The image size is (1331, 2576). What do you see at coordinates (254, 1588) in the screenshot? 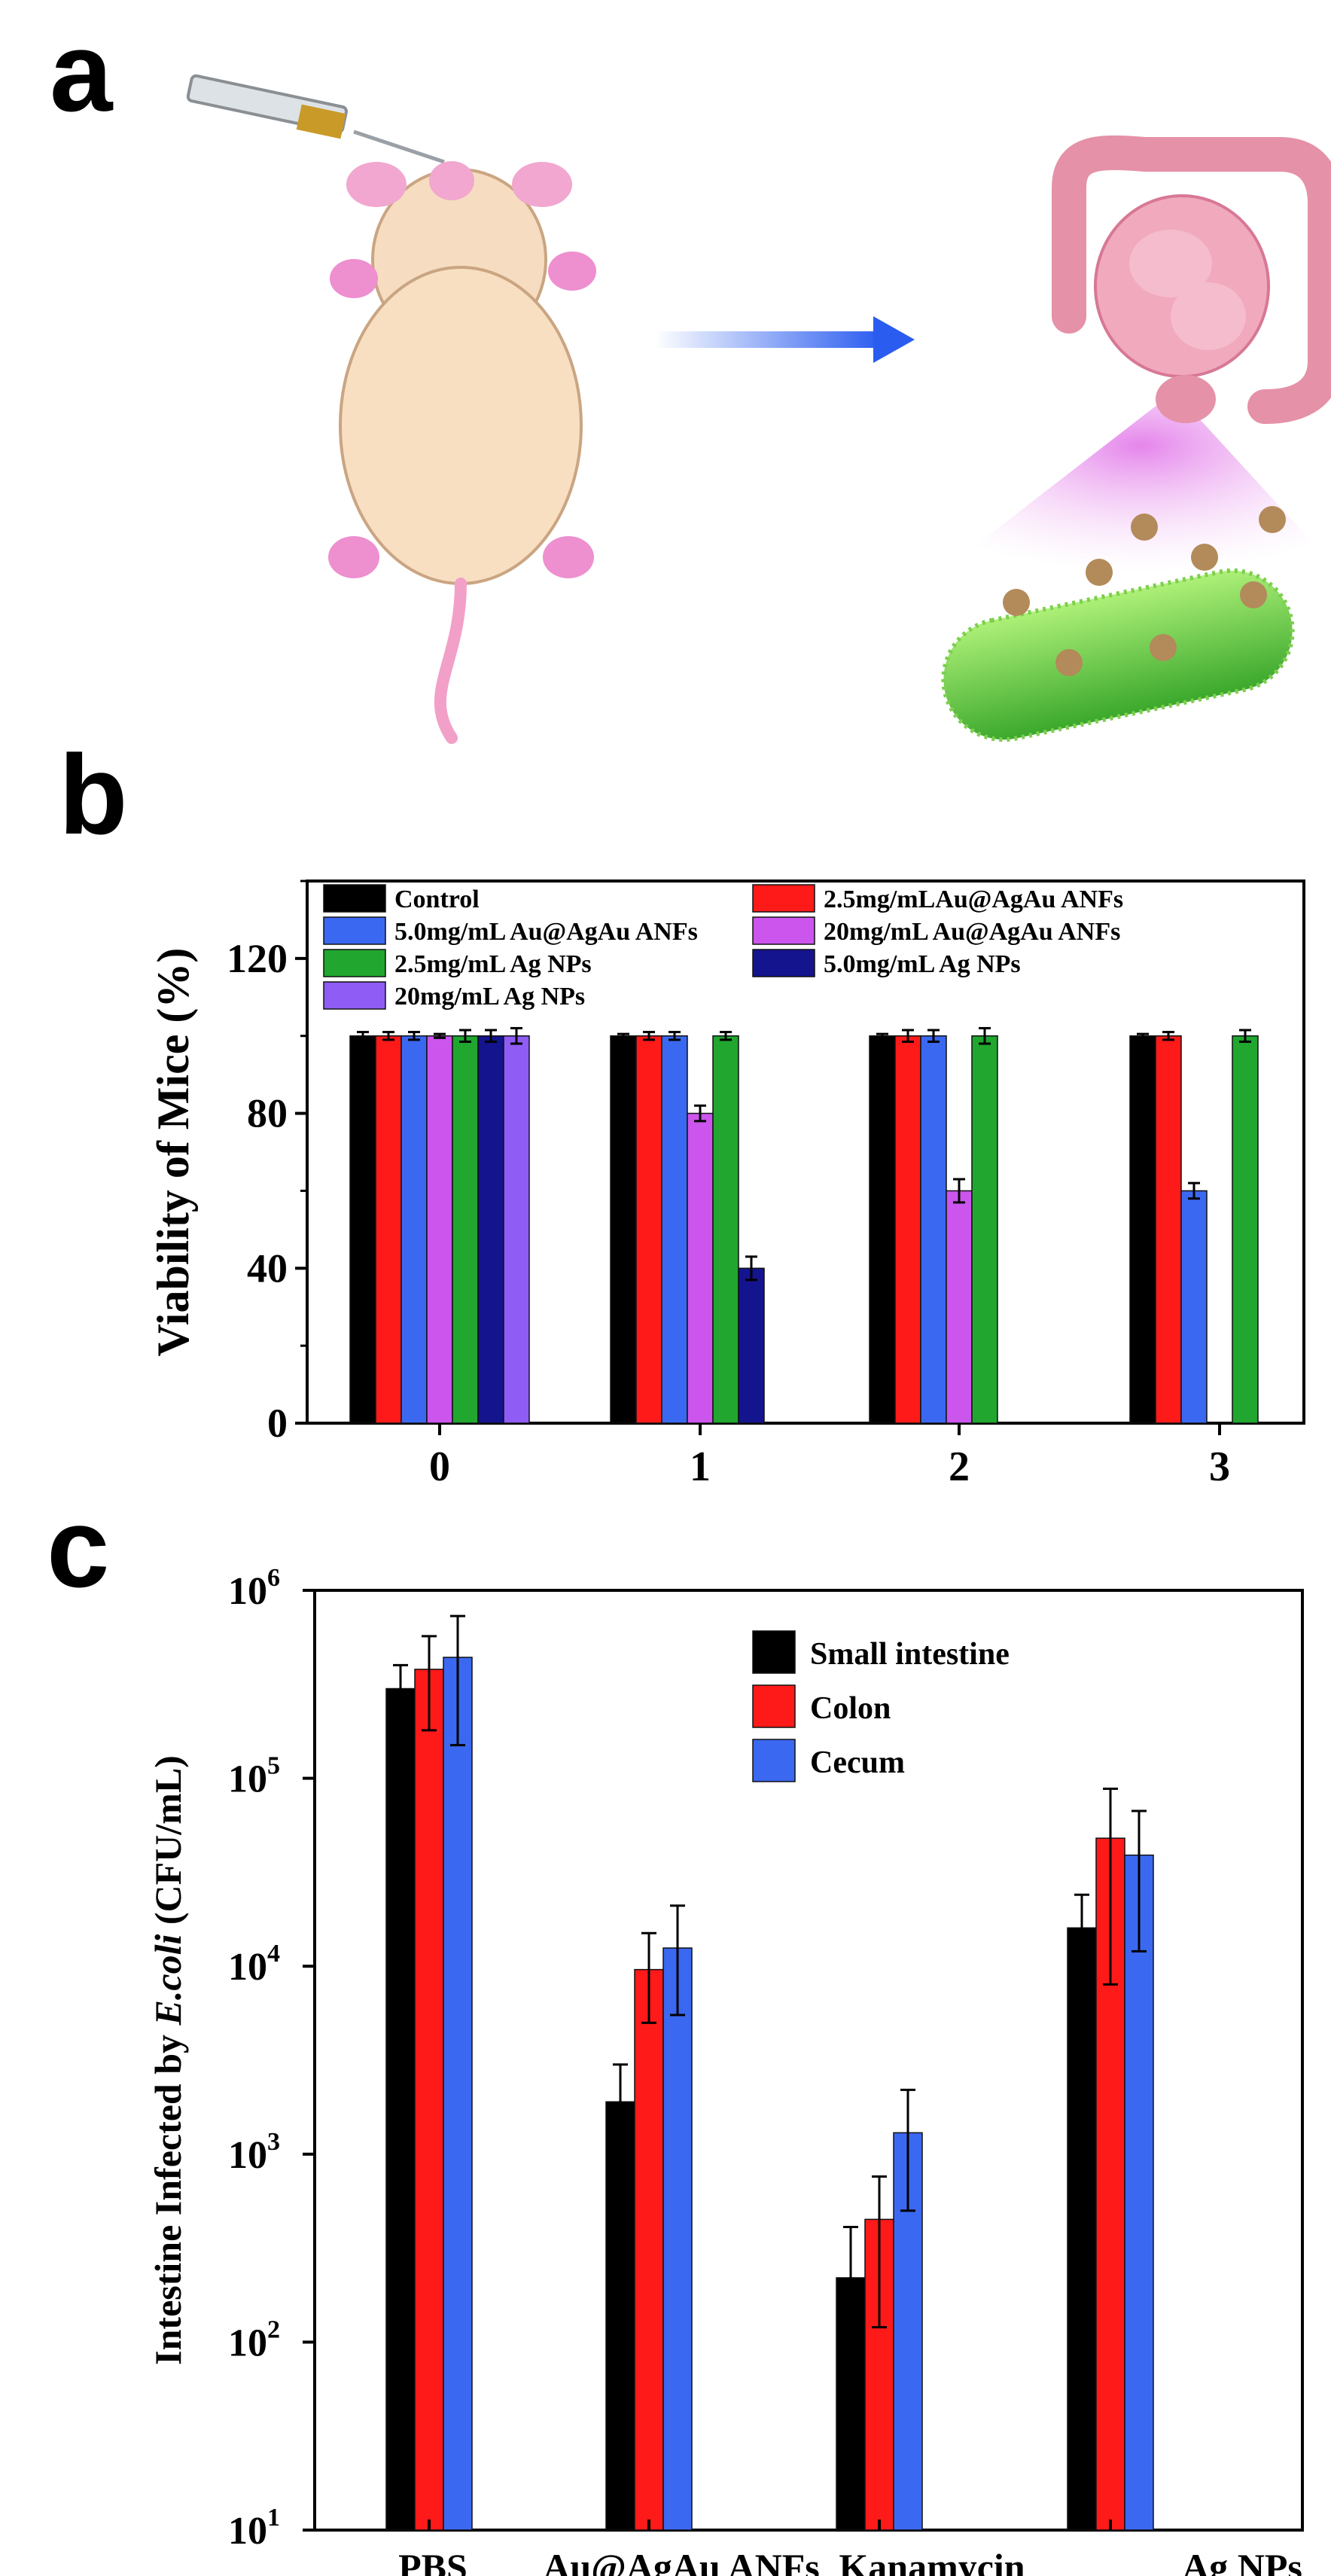
I see `y-tick-label: 106` at bounding box center [254, 1588].